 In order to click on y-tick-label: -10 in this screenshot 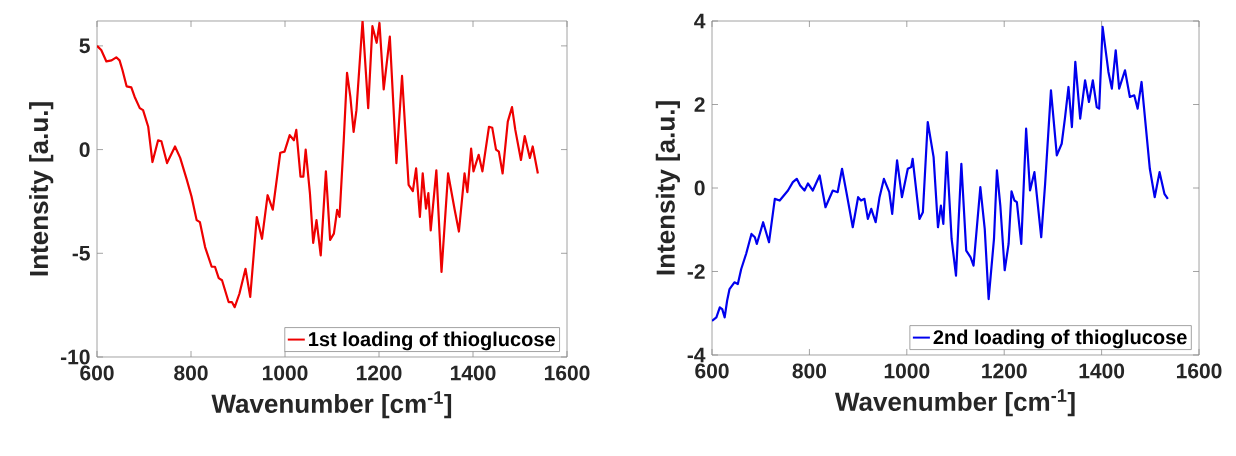, I will do `click(75, 357)`.